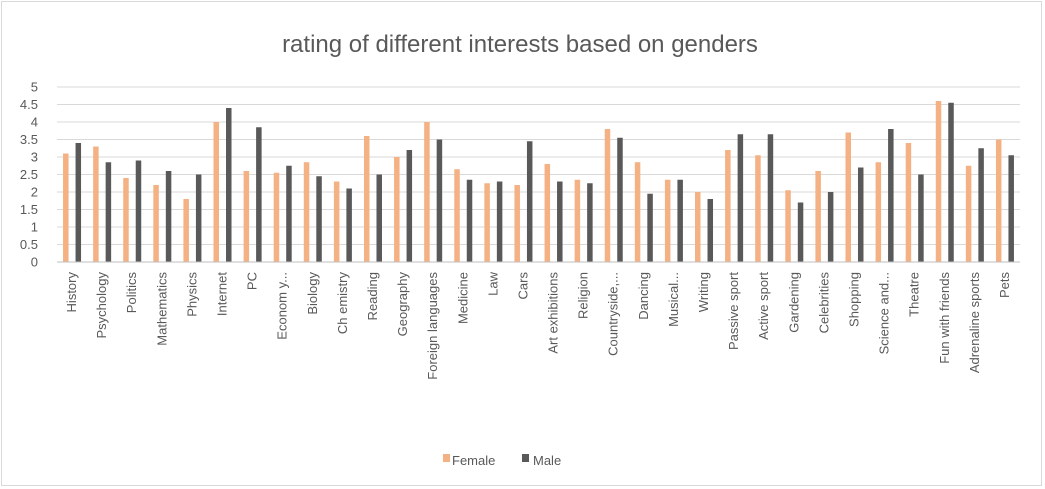 The height and width of the screenshot is (489, 1045). What do you see at coordinates (462, 298) in the screenshot?
I see `x-tick-label: Medicine` at bounding box center [462, 298].